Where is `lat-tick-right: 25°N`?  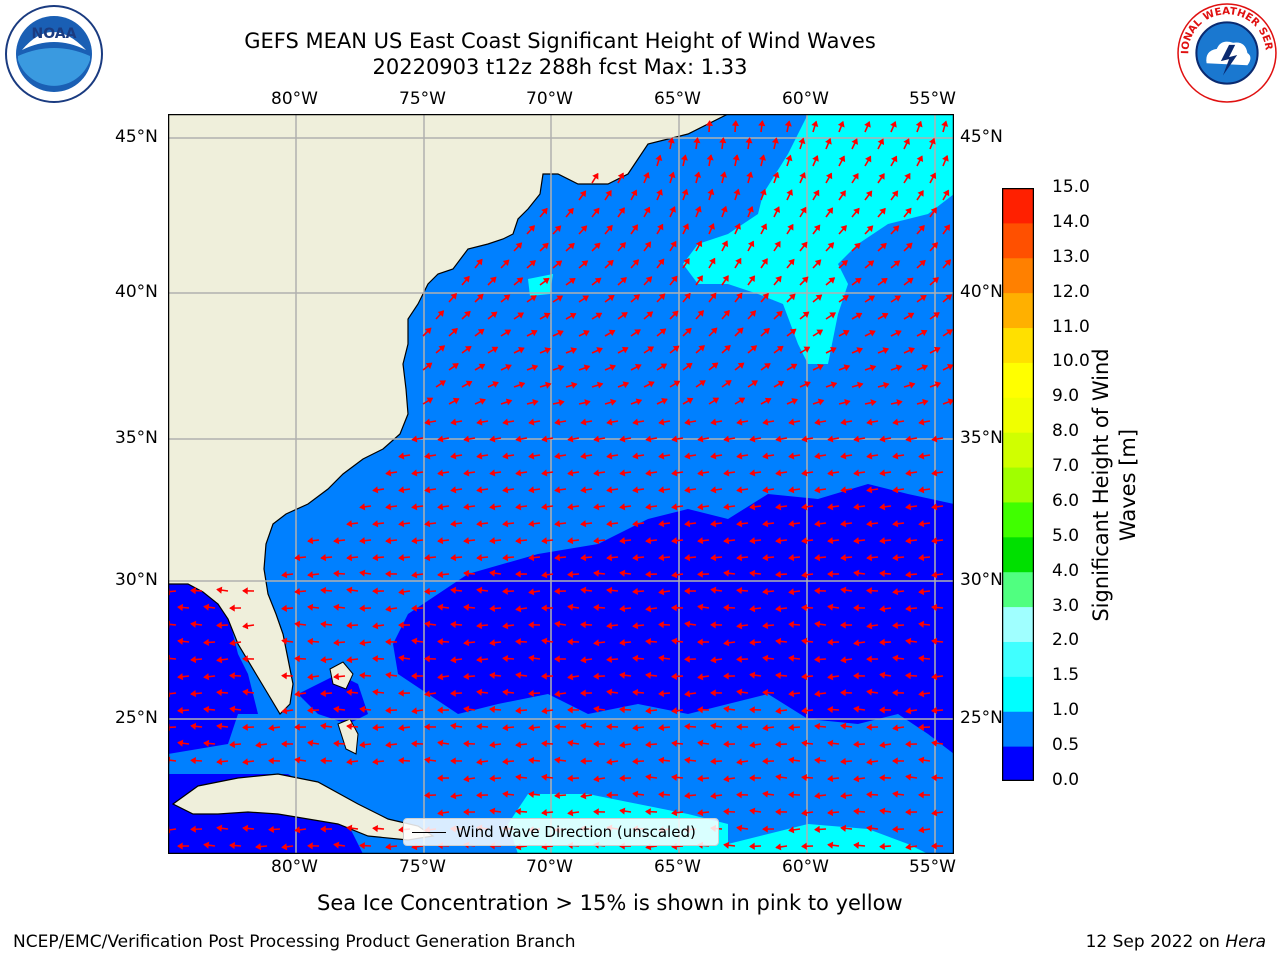
lat-tick-right: 25°N is located at coordinates (981, 718).